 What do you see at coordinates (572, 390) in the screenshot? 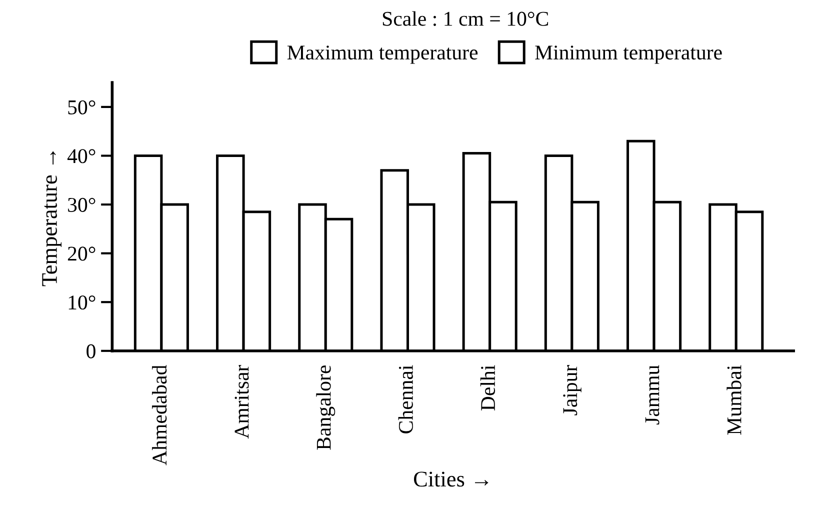
I see `x-tick-label: Jaipur` at bounding box center [572, 390].